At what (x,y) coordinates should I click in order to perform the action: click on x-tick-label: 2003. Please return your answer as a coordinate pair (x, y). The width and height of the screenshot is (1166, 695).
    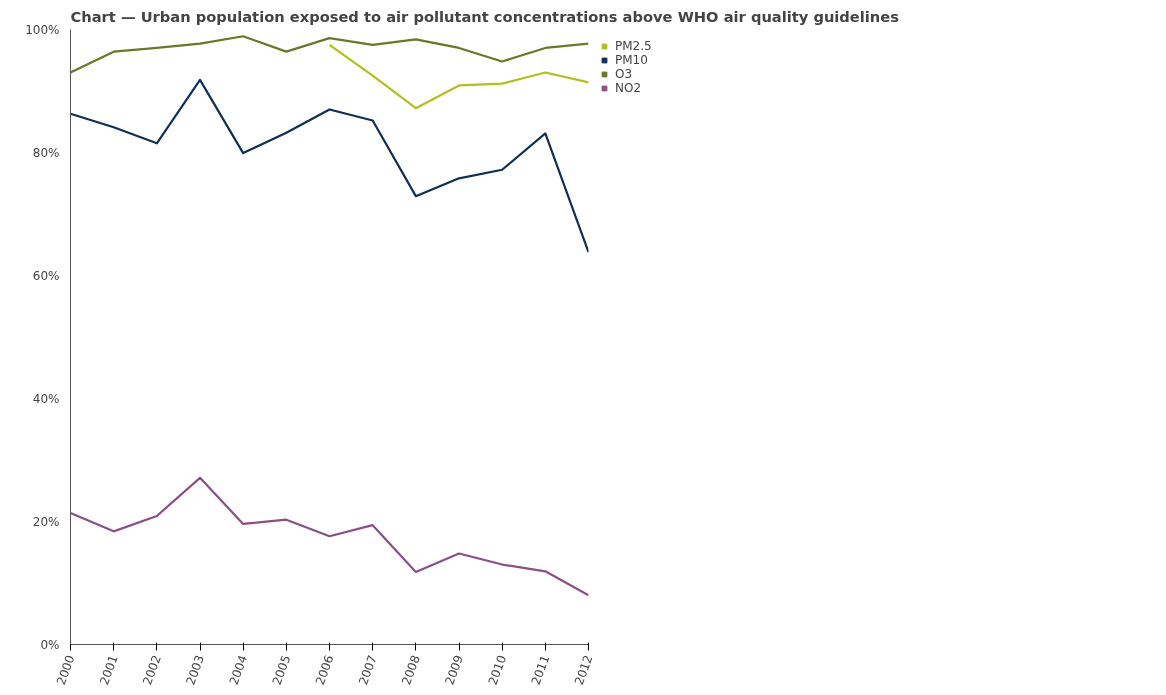
    Looking at the image, I should click on (195, 670).